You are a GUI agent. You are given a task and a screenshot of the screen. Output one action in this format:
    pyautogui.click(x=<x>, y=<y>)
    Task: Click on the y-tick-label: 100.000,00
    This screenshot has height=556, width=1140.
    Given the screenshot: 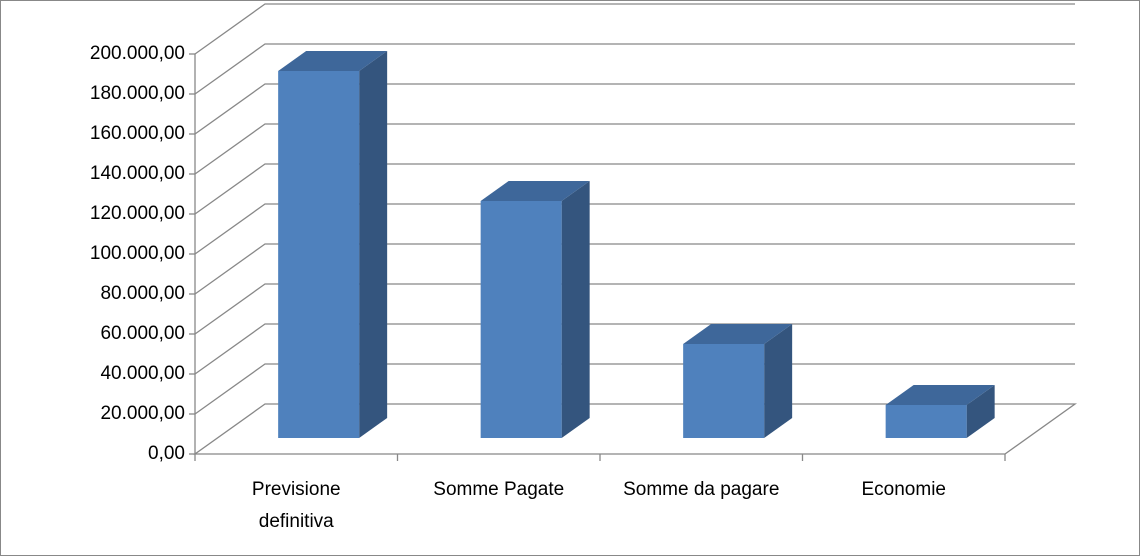 What is the action you would take?
    pyautogui.click(x=137, y=253)
    